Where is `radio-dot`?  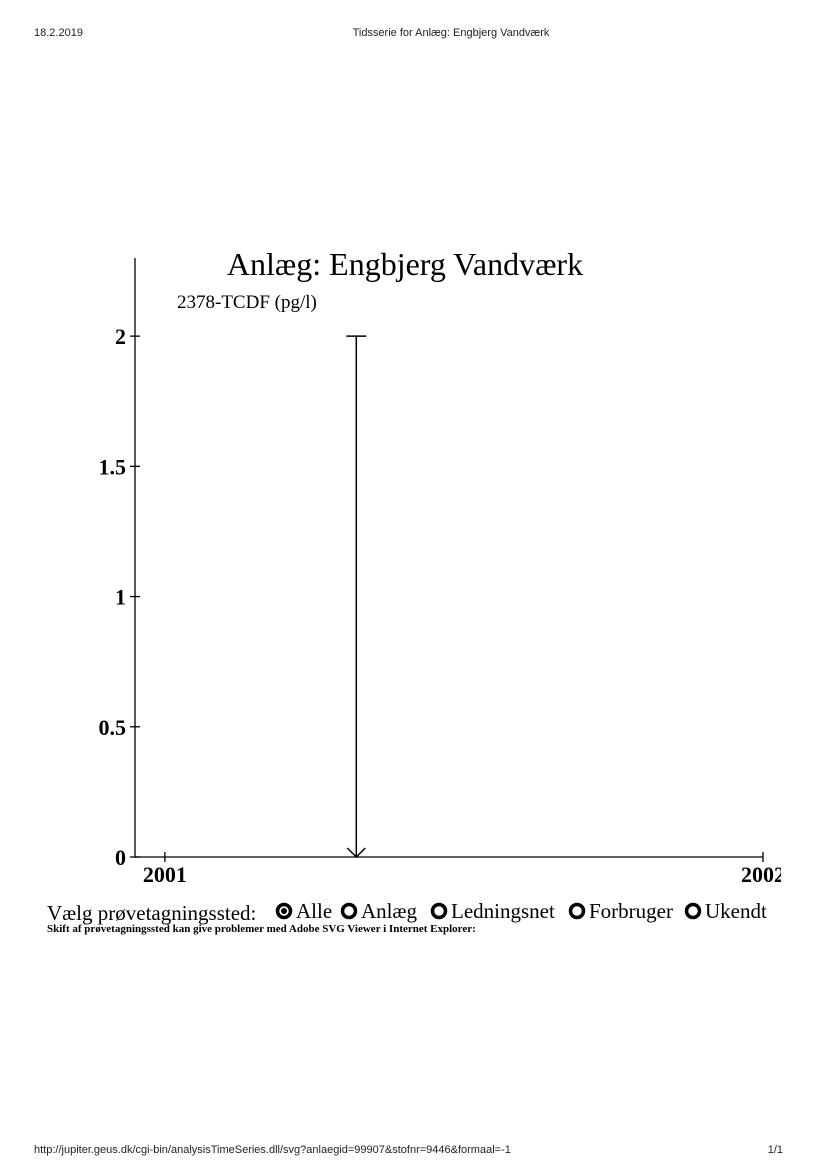 radio-dot is located at coordinates (284, 911).